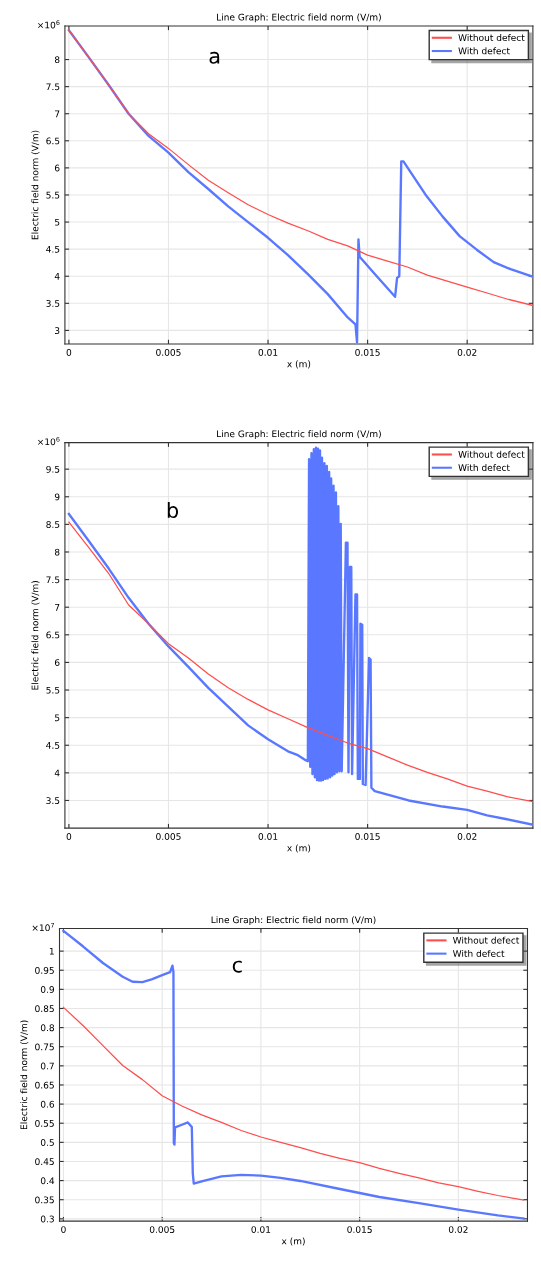  I want to click on y-tick-label: 0.3, so click(47, 1219).